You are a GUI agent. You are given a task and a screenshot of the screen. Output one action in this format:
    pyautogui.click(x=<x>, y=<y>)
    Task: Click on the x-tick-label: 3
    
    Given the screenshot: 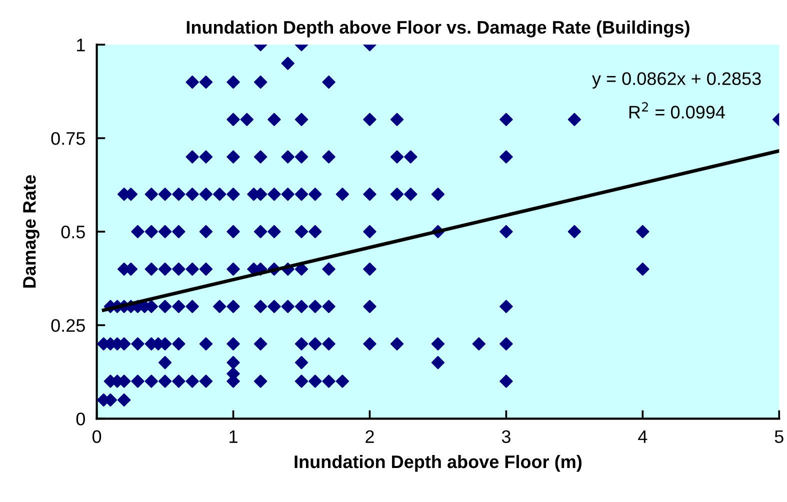 What is the action you would take?
    pyautogui.click(x=506, y=437)
    